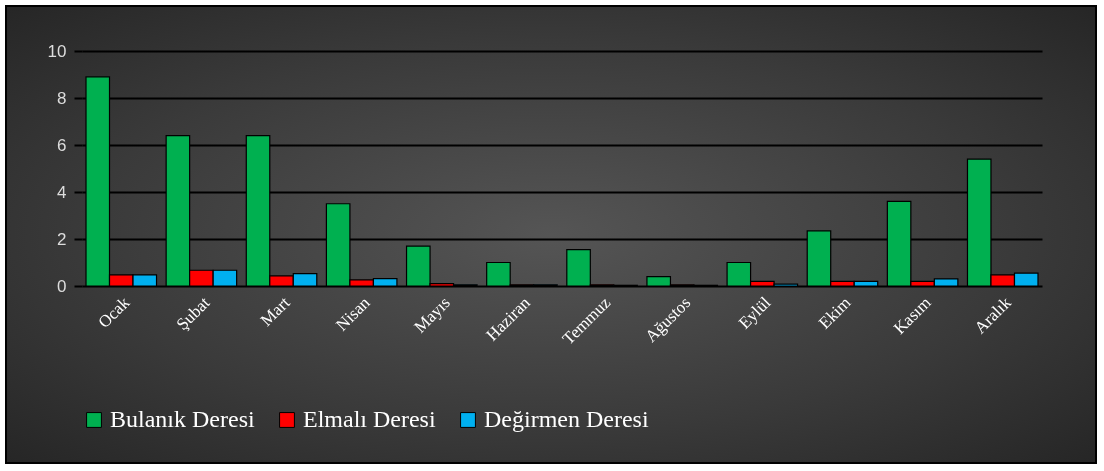 The width and height of the screenshot is (1104, 471). What do you see at coordinates (182, 419) in the screenshot?
I see `legend-label: Bulanık Deresi` at bounding box center [182, 419].